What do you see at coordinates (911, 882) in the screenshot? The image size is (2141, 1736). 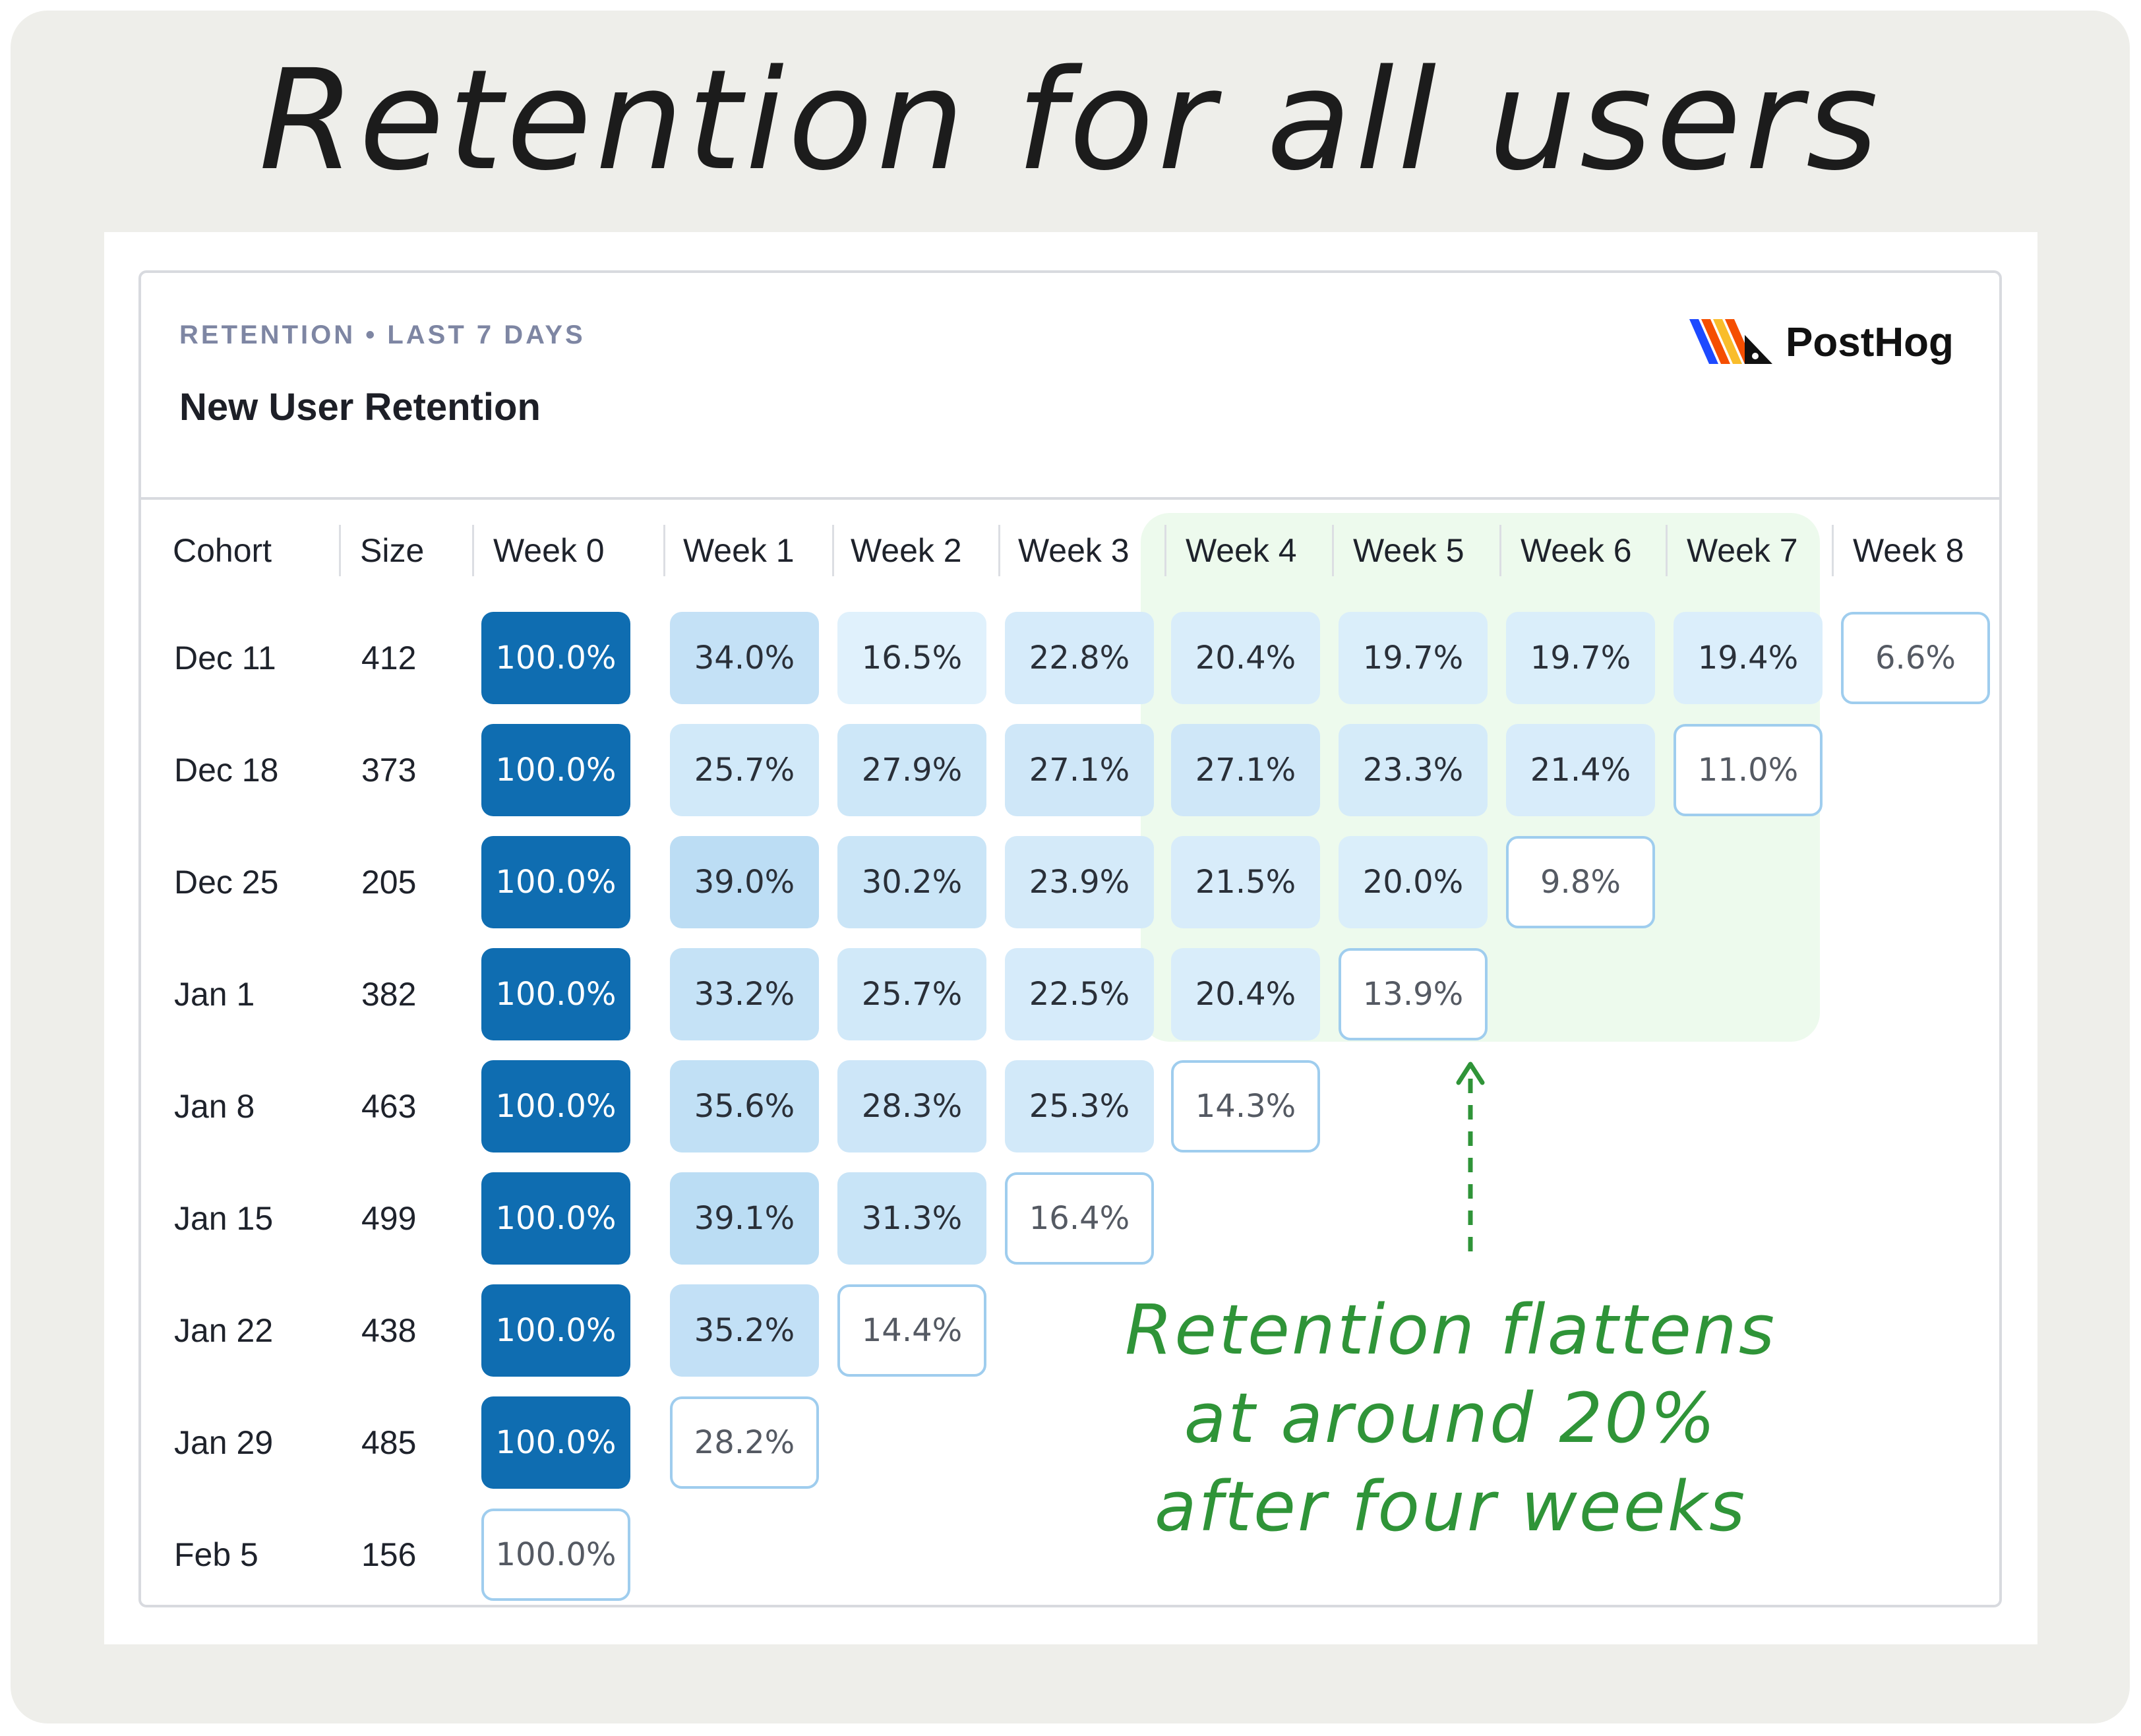 I see `retention-cell: 30.2%` at bounding box center [911, 882].